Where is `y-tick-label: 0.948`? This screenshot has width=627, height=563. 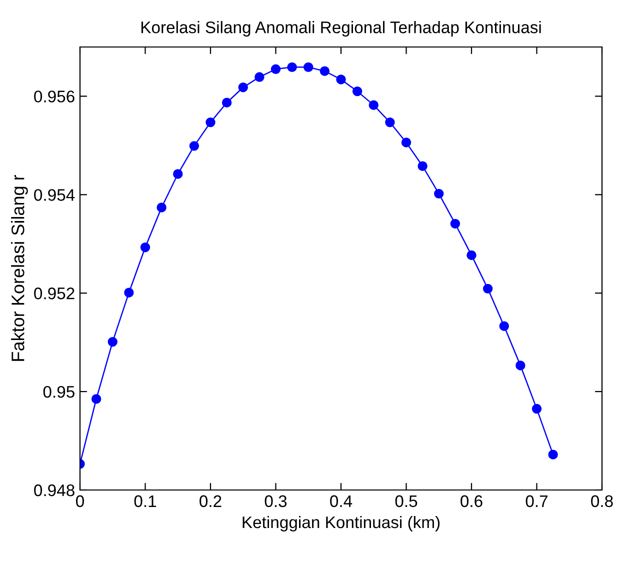 y-tick-label: 0.948 is located at coordinates (54, 490).